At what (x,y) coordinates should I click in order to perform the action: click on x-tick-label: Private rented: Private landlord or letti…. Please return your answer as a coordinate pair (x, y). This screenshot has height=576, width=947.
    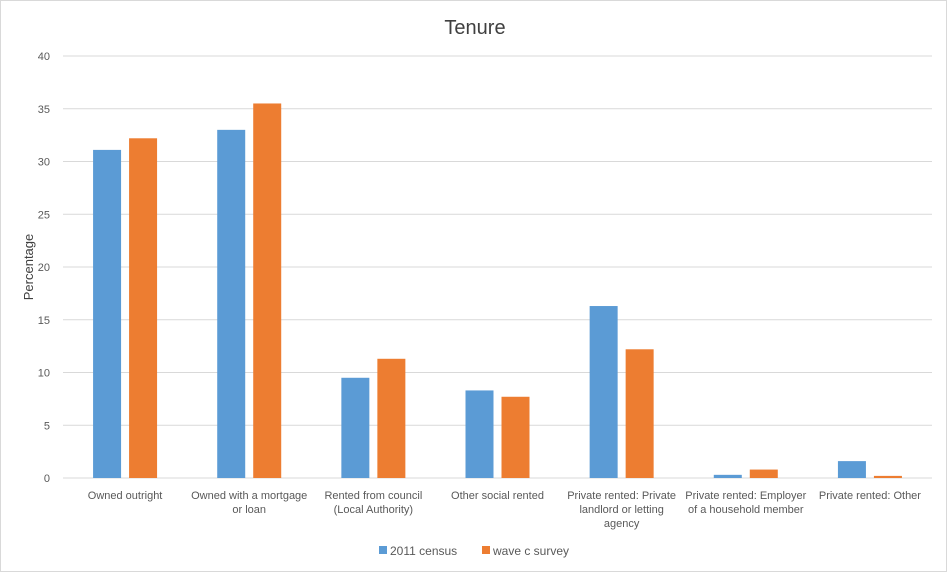
    Looking at the image, I should click on (621, 510).